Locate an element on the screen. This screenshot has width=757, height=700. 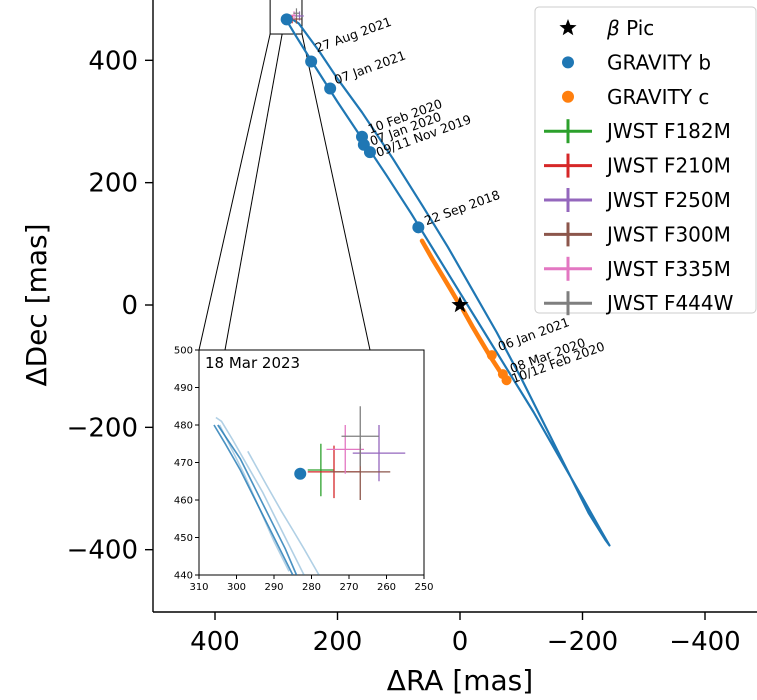
zoom-connector-left is located at coordinates (234, 192).